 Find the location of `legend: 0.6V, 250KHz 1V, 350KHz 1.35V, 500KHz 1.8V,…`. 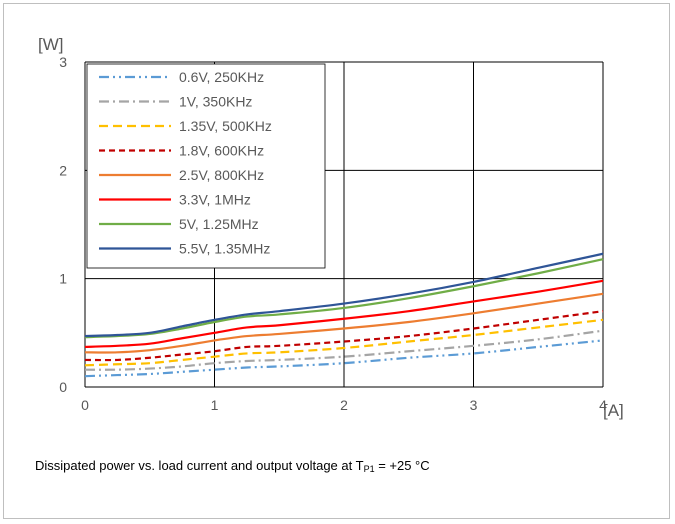

legend: 0.6V, 250KHz 1V, 350KHz 1.35V, 500KHz 1.8V,… is located at coordinates (206, 166).